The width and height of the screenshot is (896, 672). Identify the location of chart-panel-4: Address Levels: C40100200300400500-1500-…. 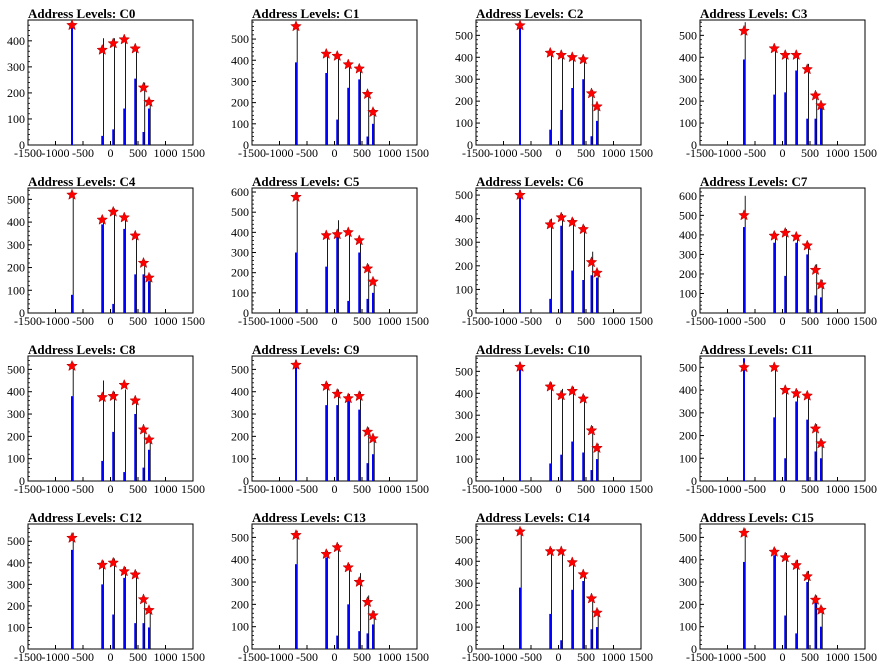
(106, 251).